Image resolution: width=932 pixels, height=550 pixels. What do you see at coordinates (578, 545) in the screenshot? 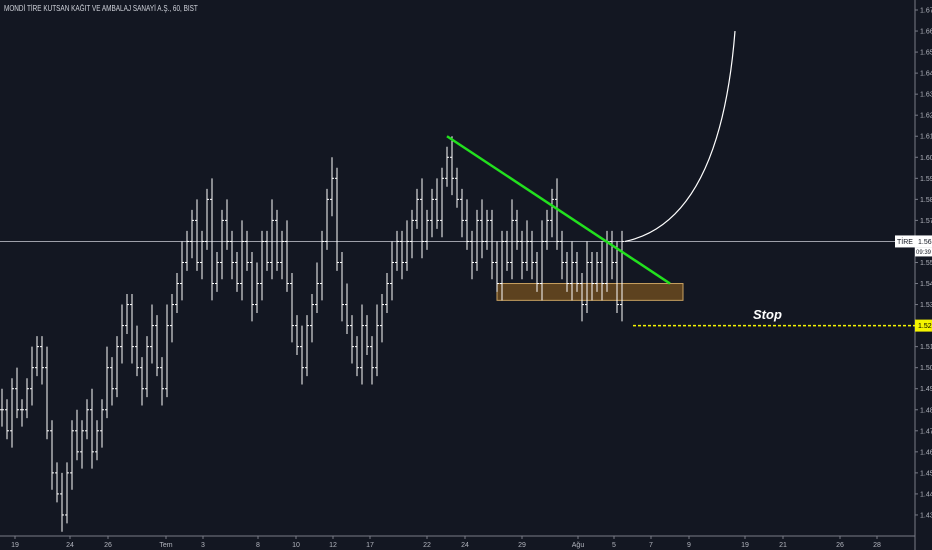
I see `time-tick-label: Ağu` at bounding box center [578, 545].